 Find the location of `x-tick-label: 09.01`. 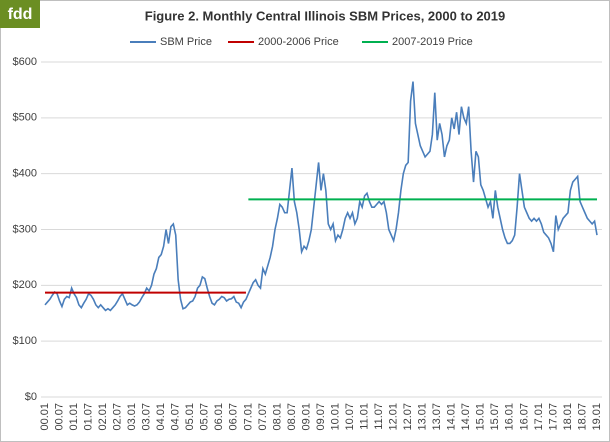

x-tick-label: 09.01 is located at coordinates (306, 417).